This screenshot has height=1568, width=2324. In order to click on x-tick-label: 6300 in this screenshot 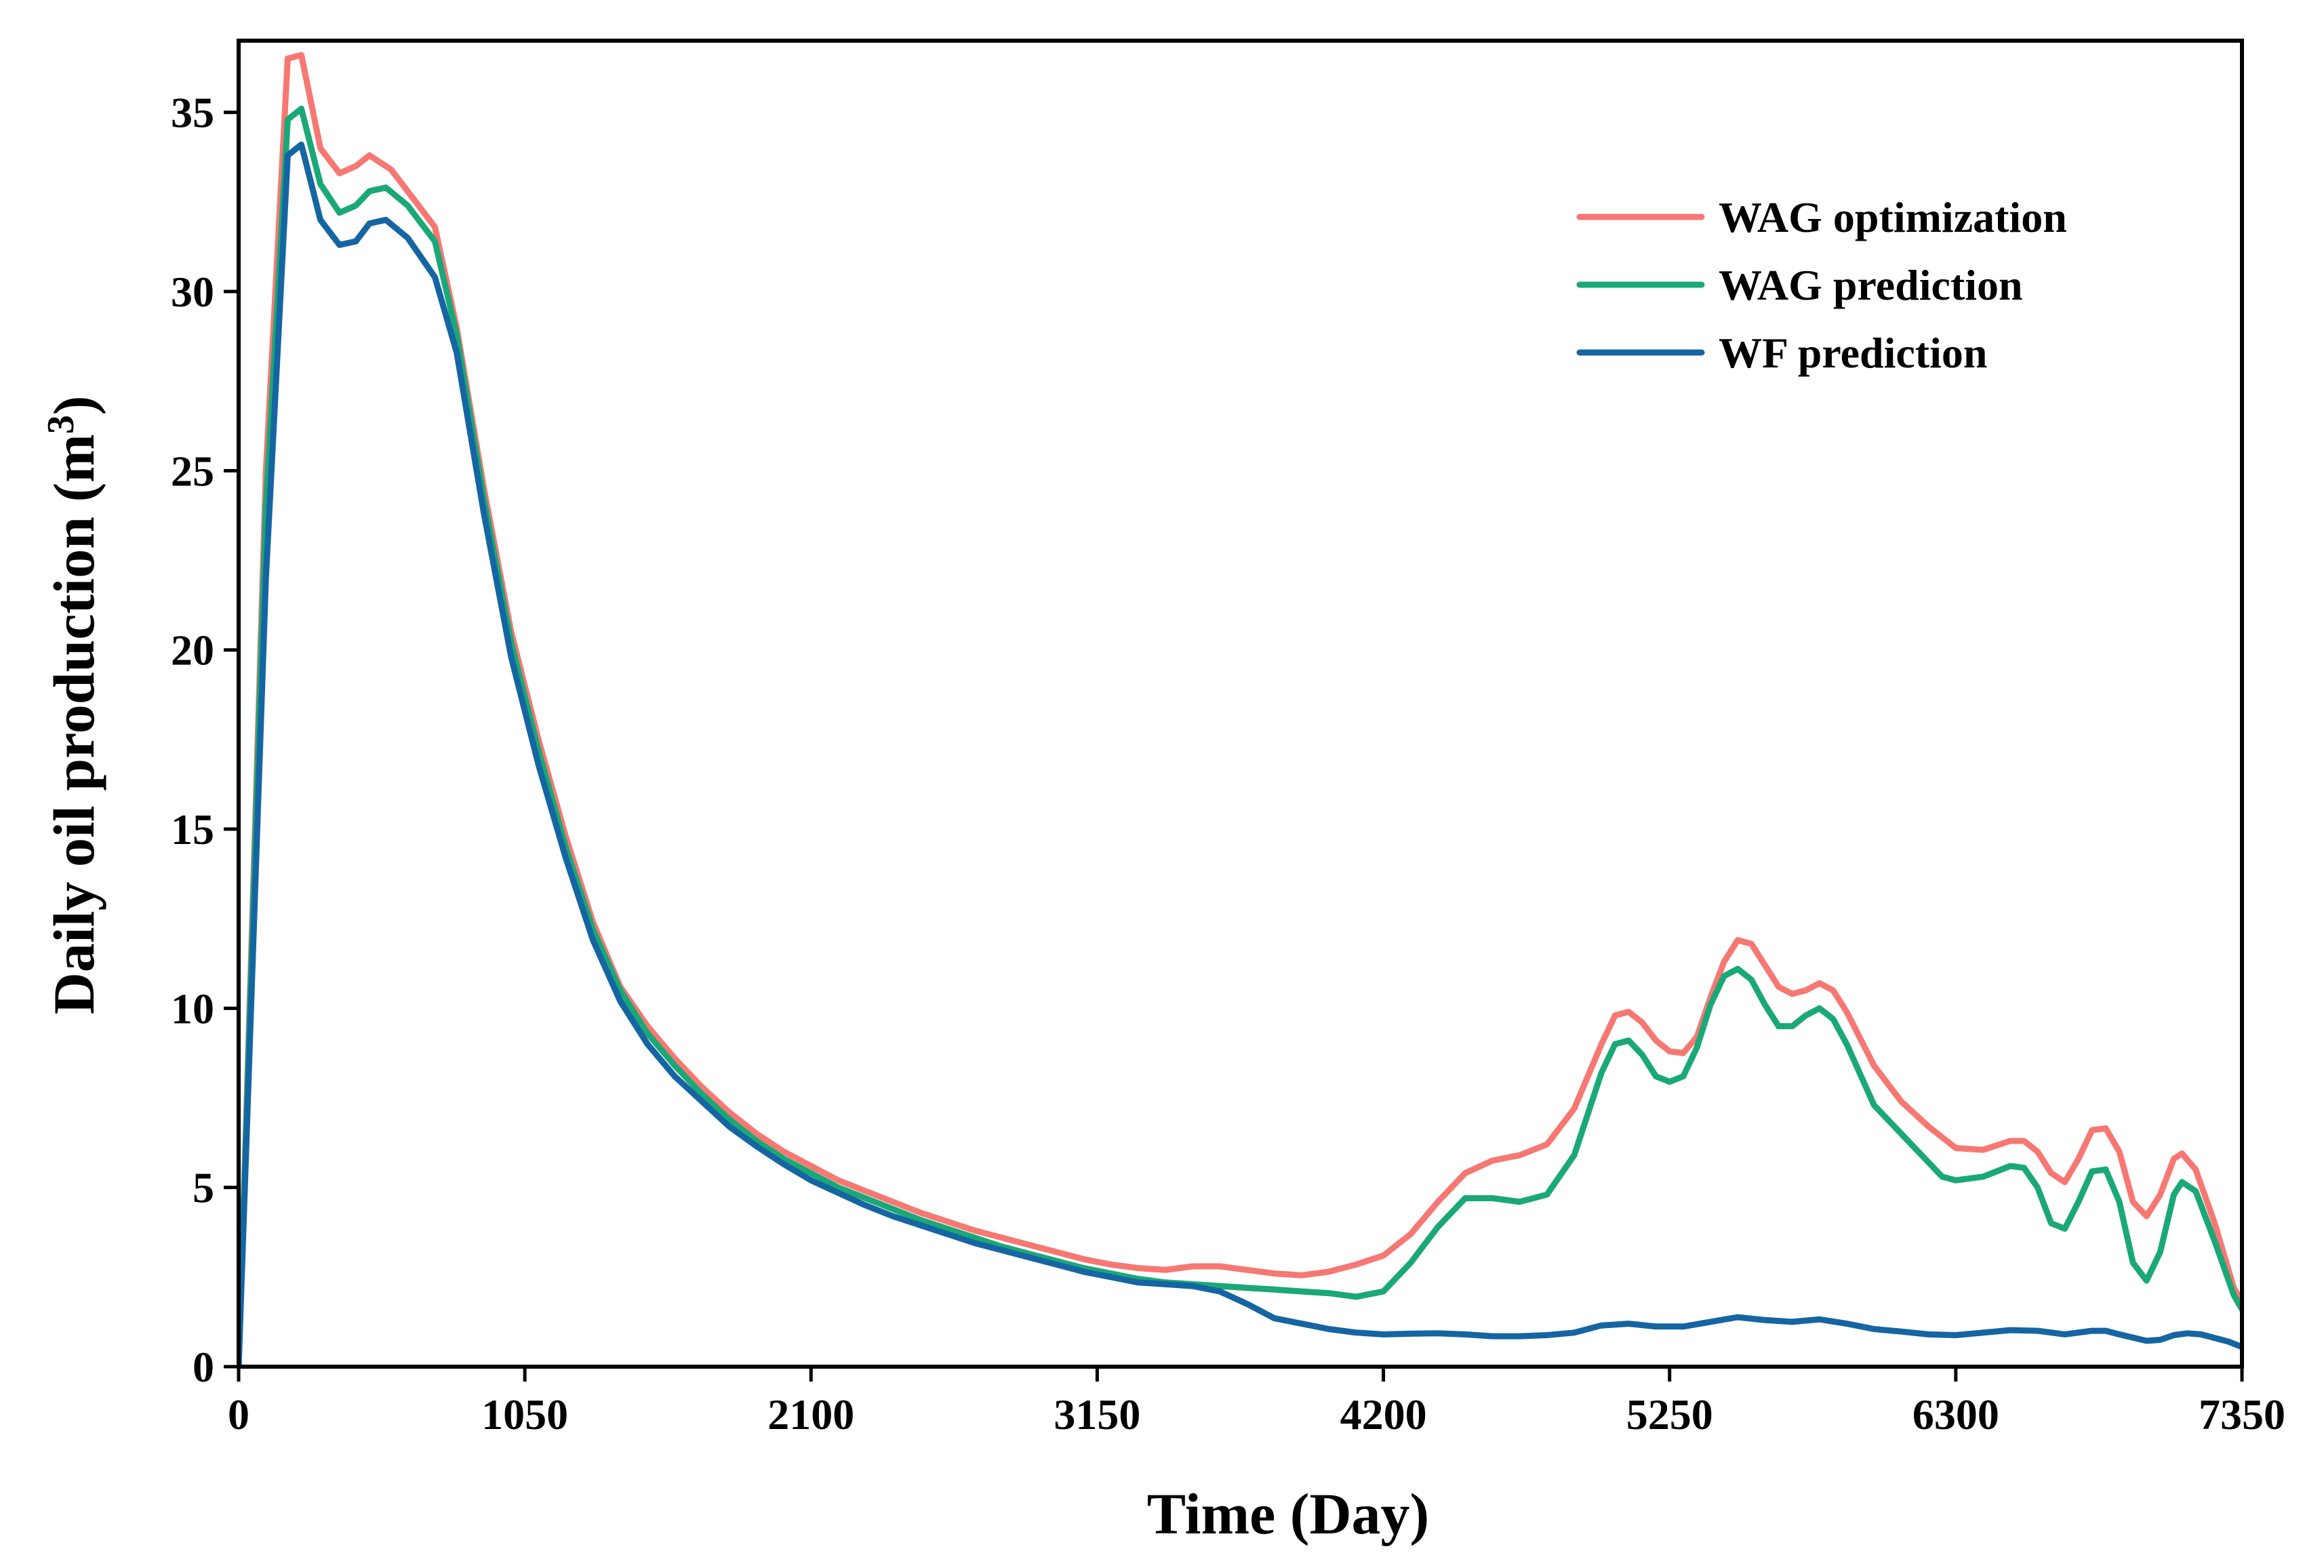, I will do `click(1956, 1415)`.